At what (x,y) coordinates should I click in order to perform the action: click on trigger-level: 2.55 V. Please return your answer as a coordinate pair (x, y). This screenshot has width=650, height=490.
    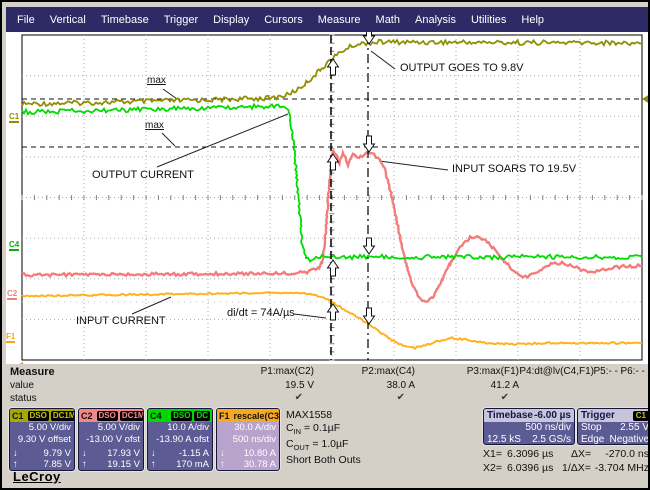
    Looking at the image, I should click on (634, 427).